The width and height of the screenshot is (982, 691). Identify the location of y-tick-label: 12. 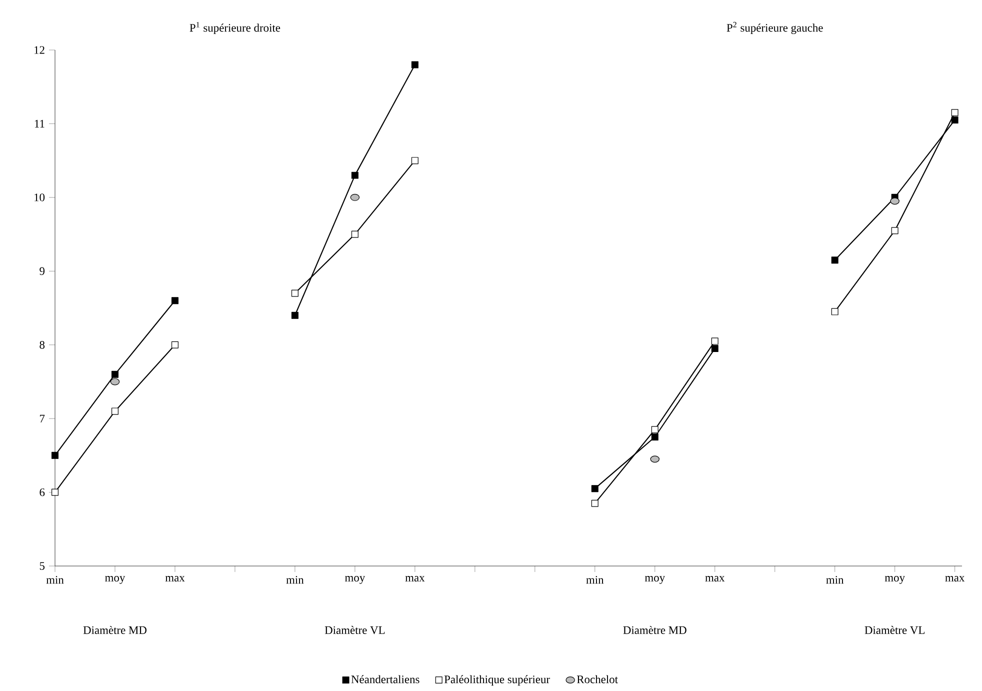
(39, 50).